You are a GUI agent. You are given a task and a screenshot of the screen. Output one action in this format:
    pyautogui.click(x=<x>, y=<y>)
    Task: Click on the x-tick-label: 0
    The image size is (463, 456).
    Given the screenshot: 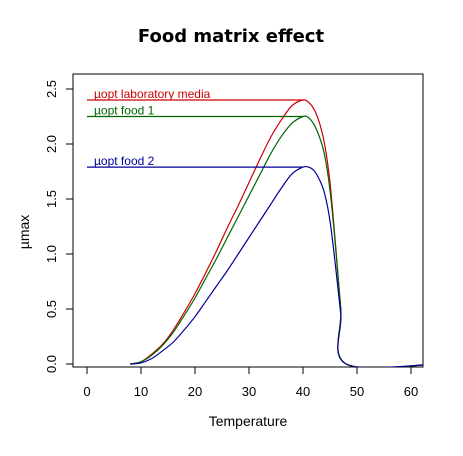 What is the action you would take?
    pyautogui.click(x=86, y=391)
    